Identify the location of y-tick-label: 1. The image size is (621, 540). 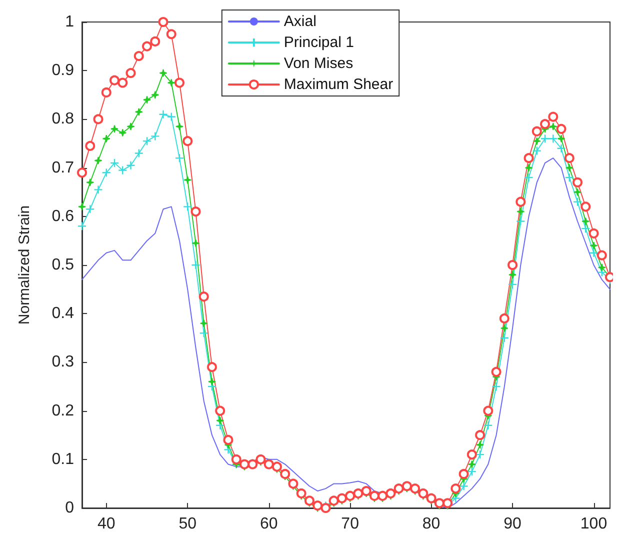
(69, 22).